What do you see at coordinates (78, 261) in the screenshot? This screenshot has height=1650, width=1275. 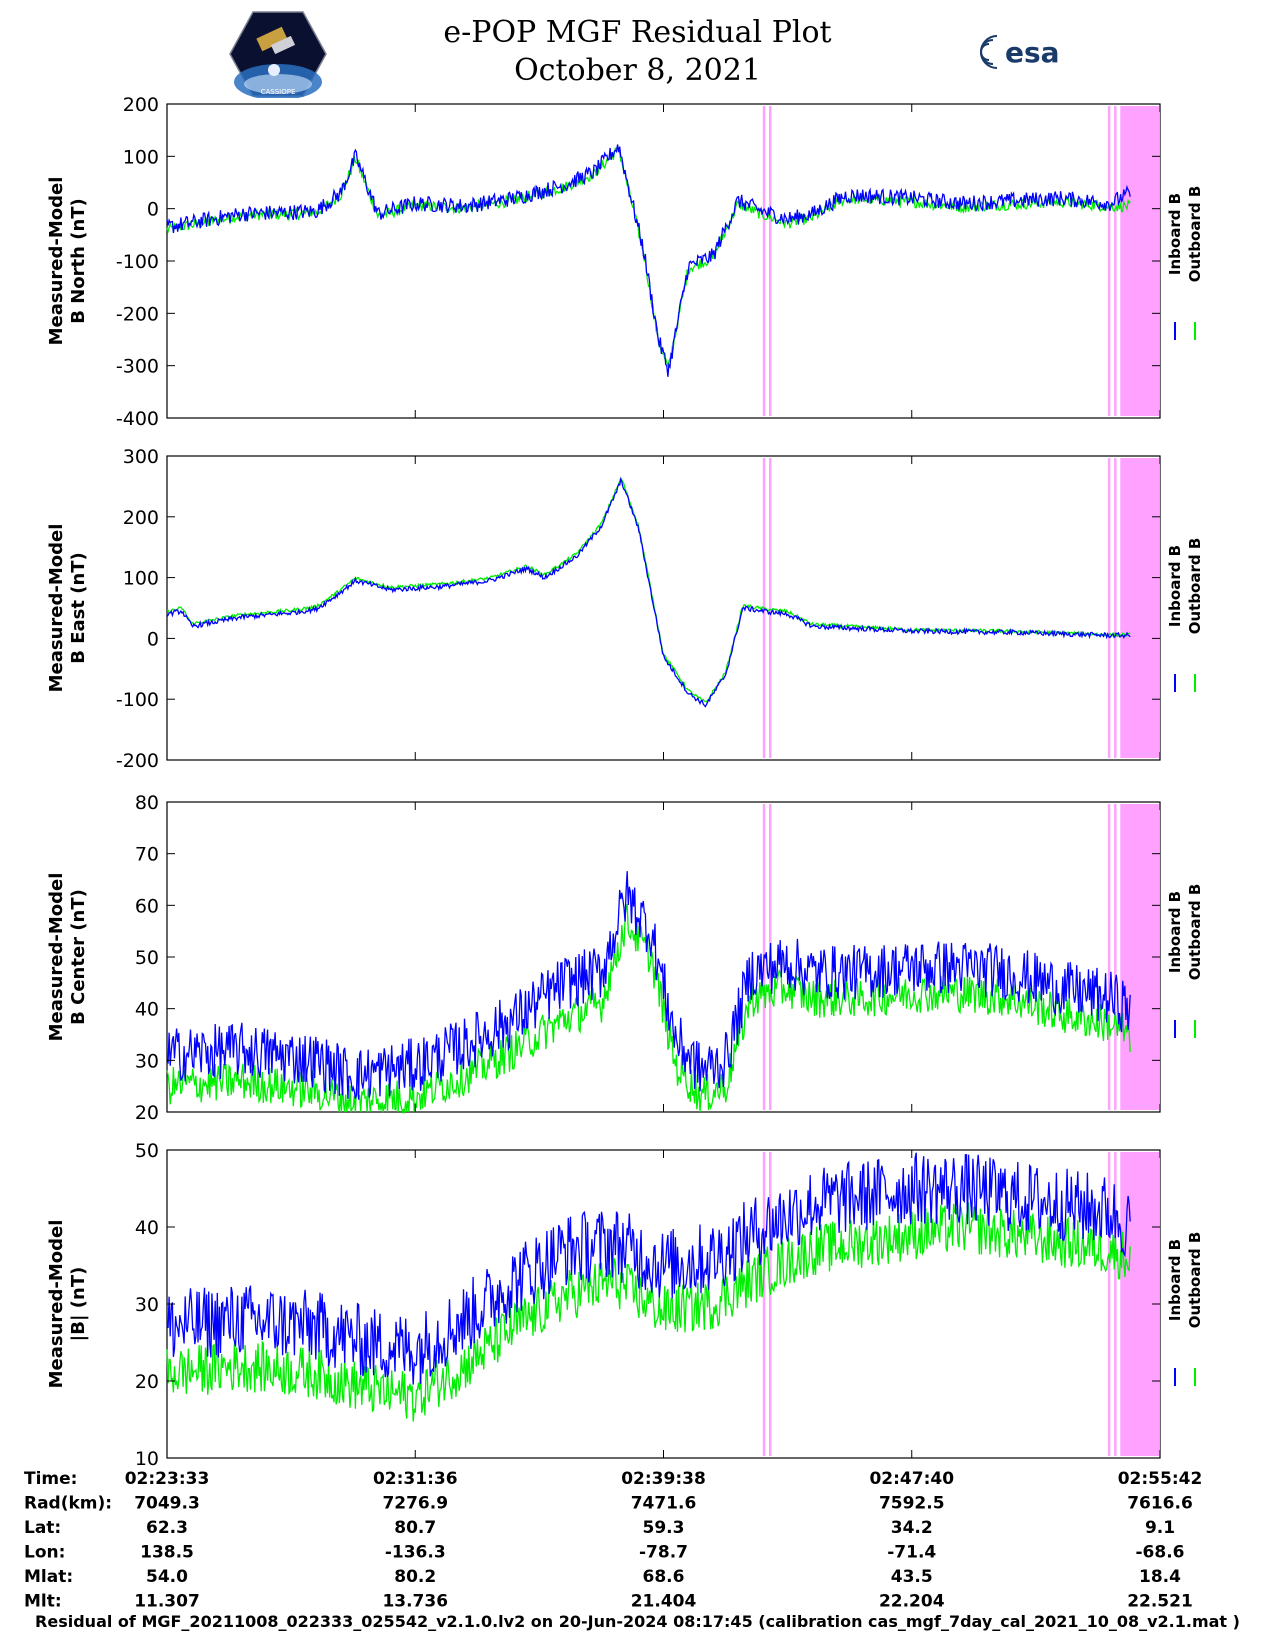 I see `ylabel-line2-1: B North (nT)` at bounding box center [78, 261].